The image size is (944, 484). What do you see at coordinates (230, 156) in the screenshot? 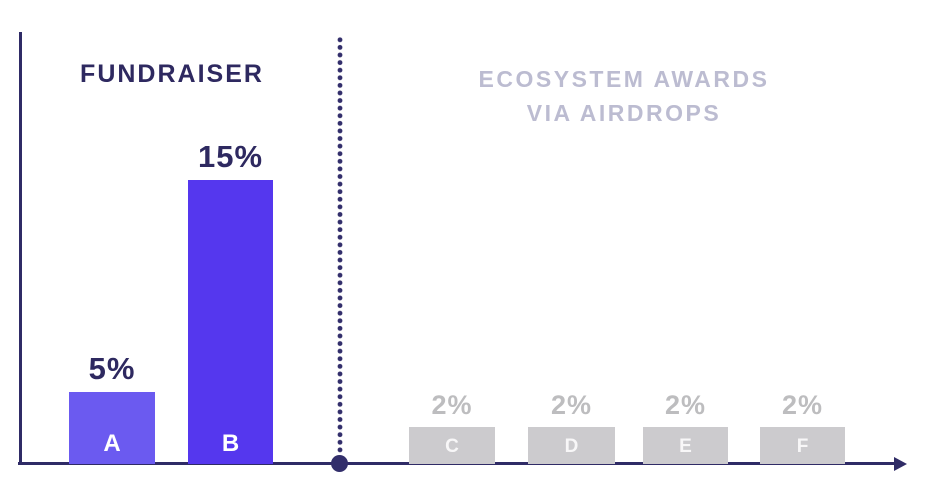
I see `bar-value-label-B: 15%` at bounding box center [230, 156].